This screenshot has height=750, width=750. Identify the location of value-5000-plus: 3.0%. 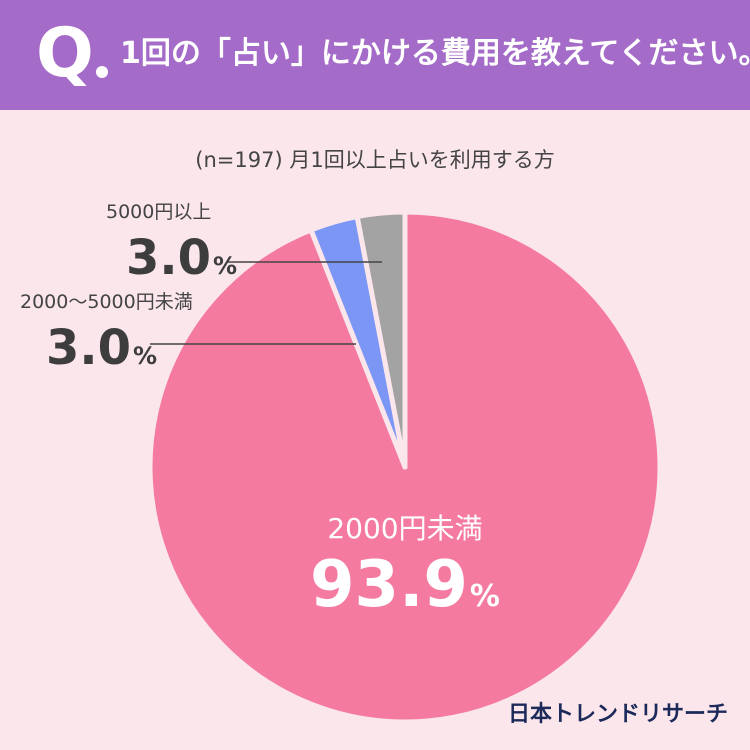
(181, 262).